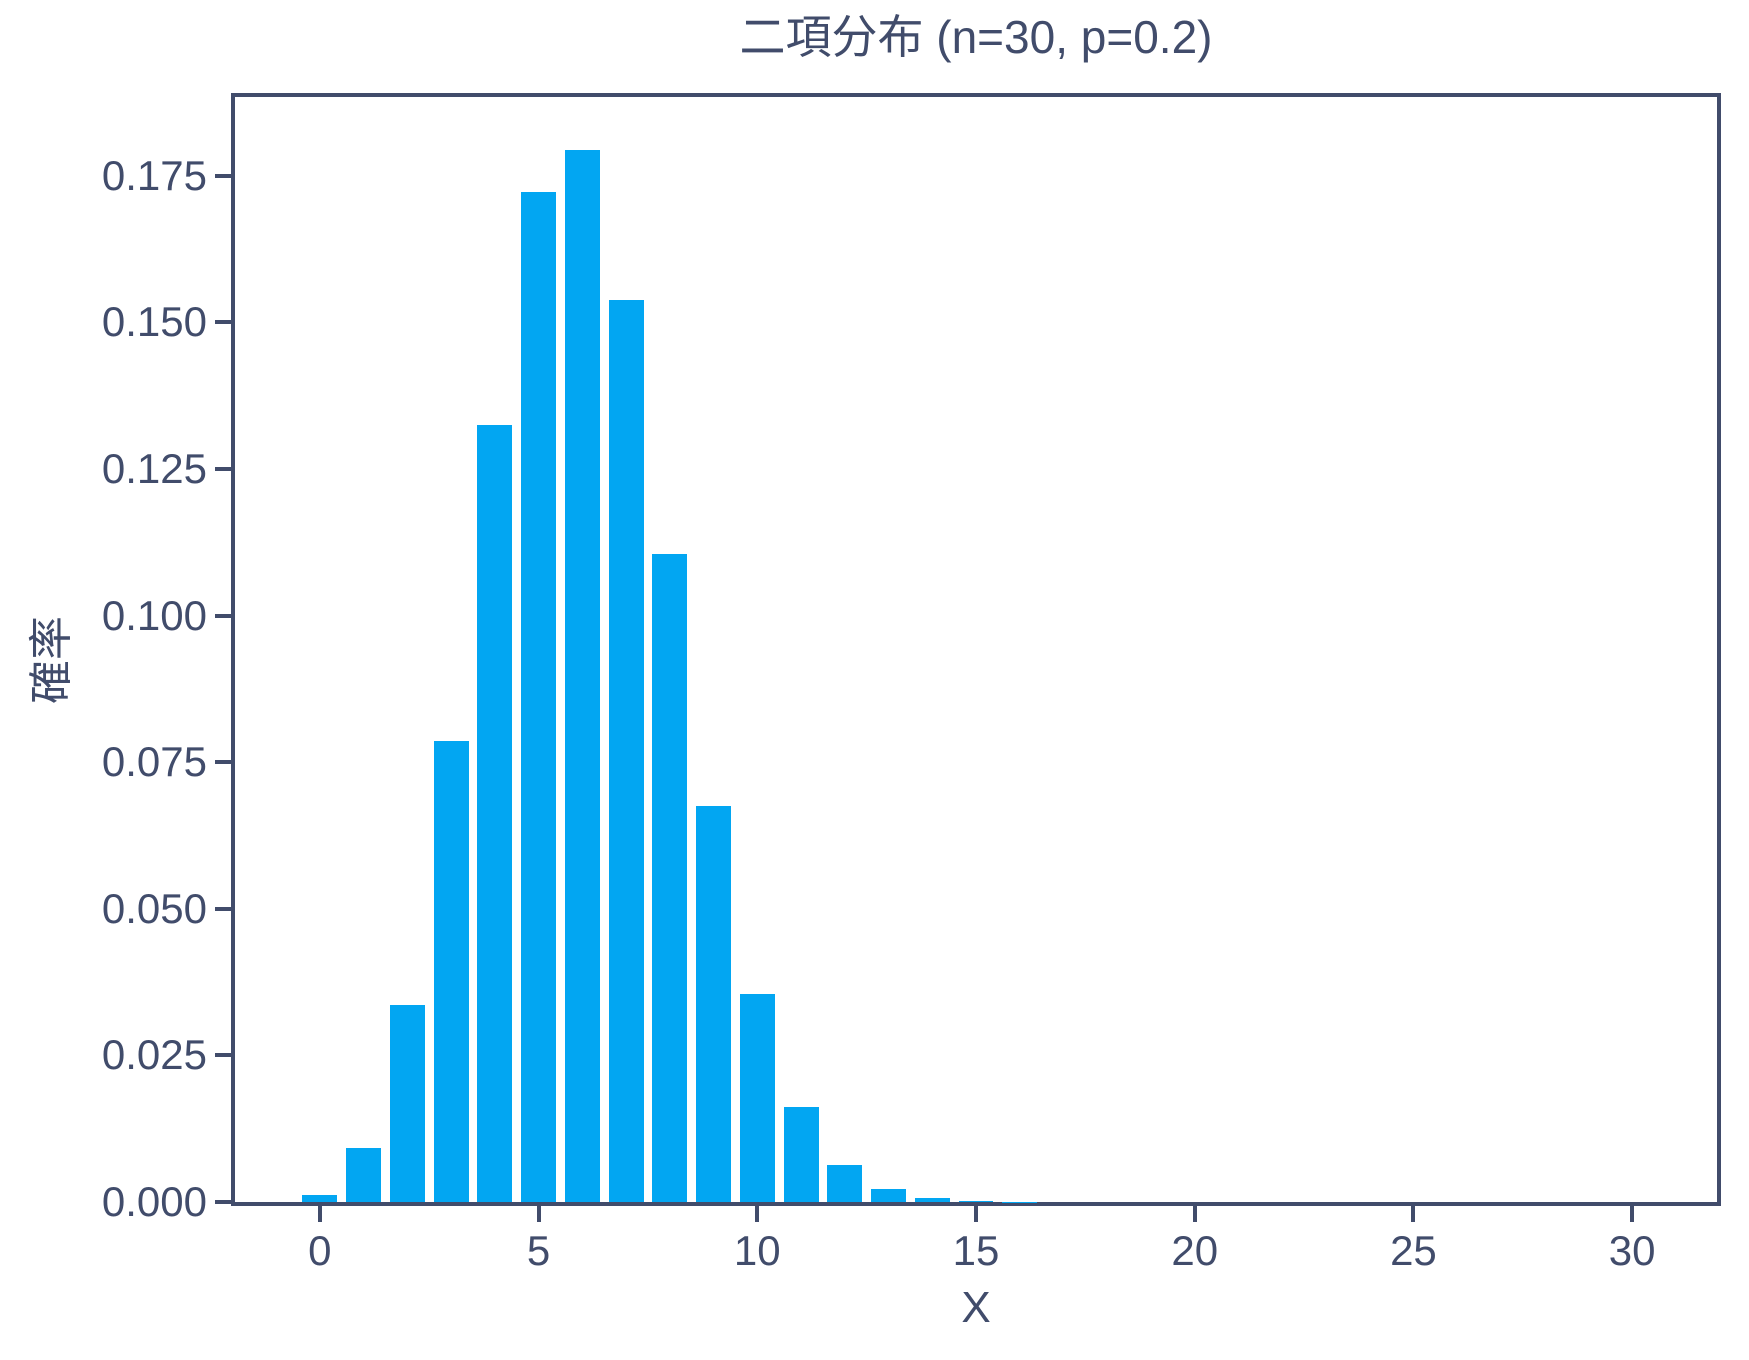 This screenshot has width=1749, height=1360. Describe the element at coordinates (154, 1201) in the screenshot. I see `y-tick-label-0.000: 0.000` at that location.